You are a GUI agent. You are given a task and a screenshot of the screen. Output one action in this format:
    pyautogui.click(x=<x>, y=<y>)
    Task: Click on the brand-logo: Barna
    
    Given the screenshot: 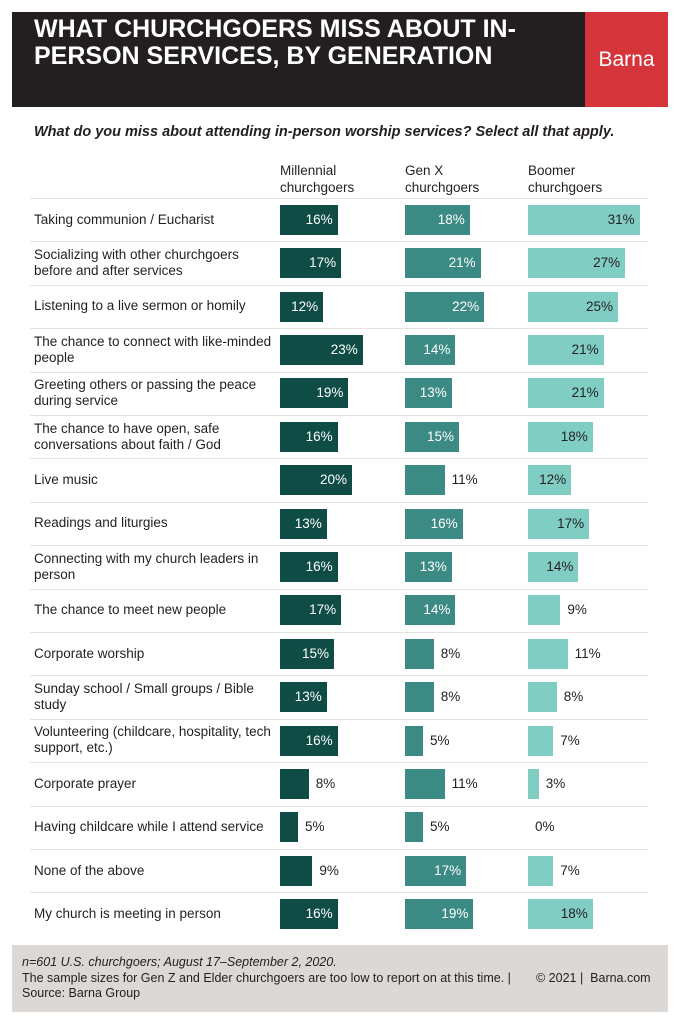 What is the action you would take?
    pyautogui.click(x=626, y=59)
    